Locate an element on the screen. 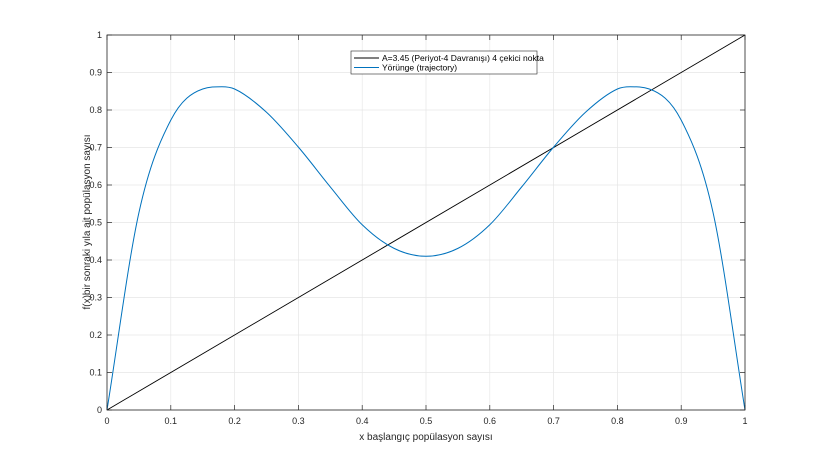 Image resolution: width=825 pixels, height=462 pixels. legend-label-trajectory: Yörünge (trajectory) is located at coordinates (419, 68).